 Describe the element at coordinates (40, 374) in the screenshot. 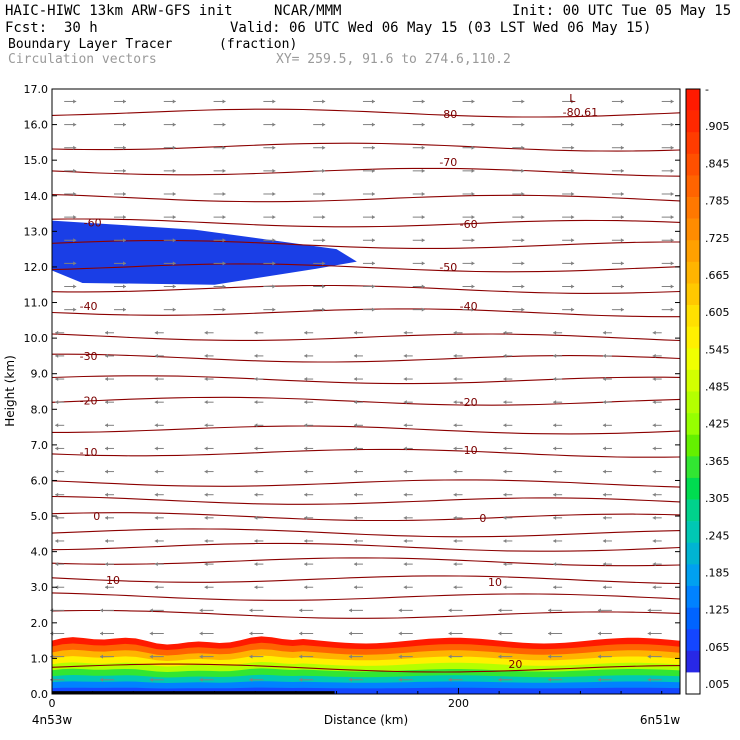

I see `y-tick-label: 9.0` at that location.